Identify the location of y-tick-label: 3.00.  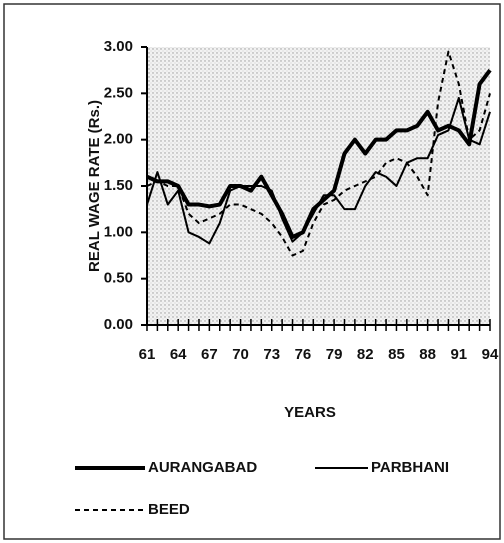
(118, 46).